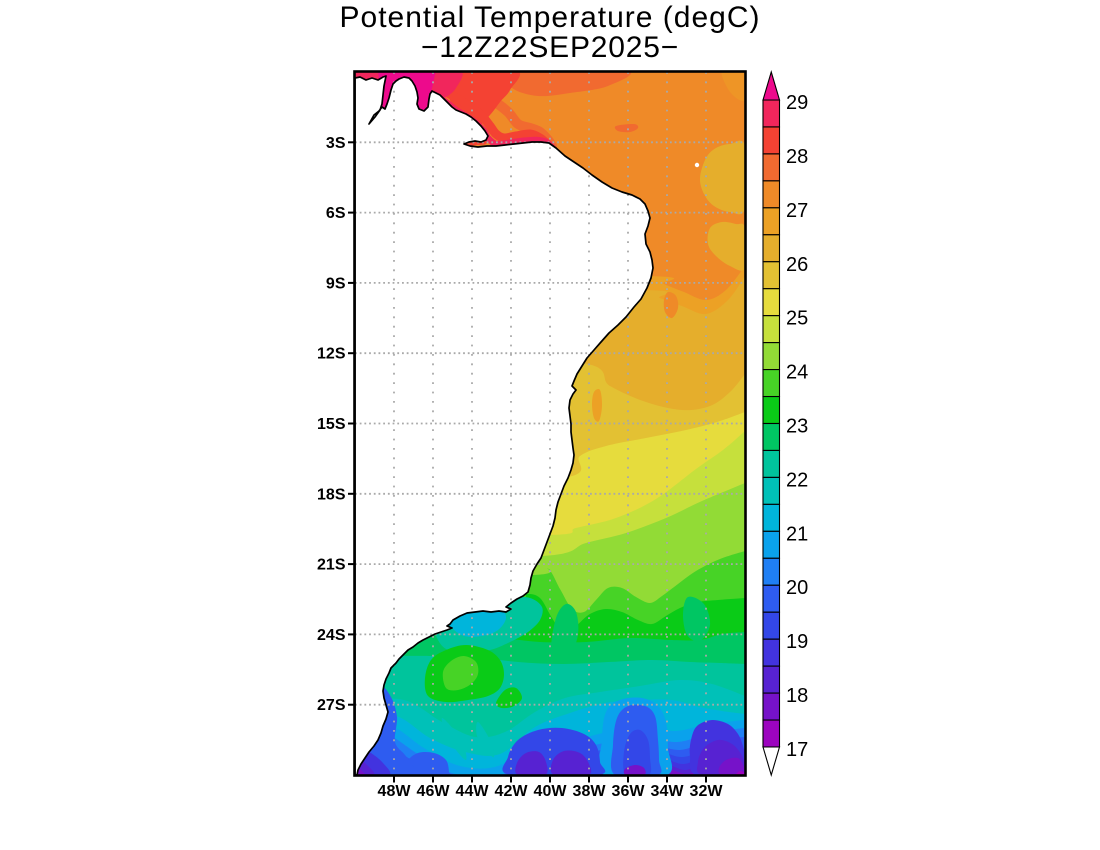 Image resolution: width=1100 pixels, height=850 pixels. Describe the element at coordinates (629, 791) in the screenshot. I see `svg-text: 36W` at that location.